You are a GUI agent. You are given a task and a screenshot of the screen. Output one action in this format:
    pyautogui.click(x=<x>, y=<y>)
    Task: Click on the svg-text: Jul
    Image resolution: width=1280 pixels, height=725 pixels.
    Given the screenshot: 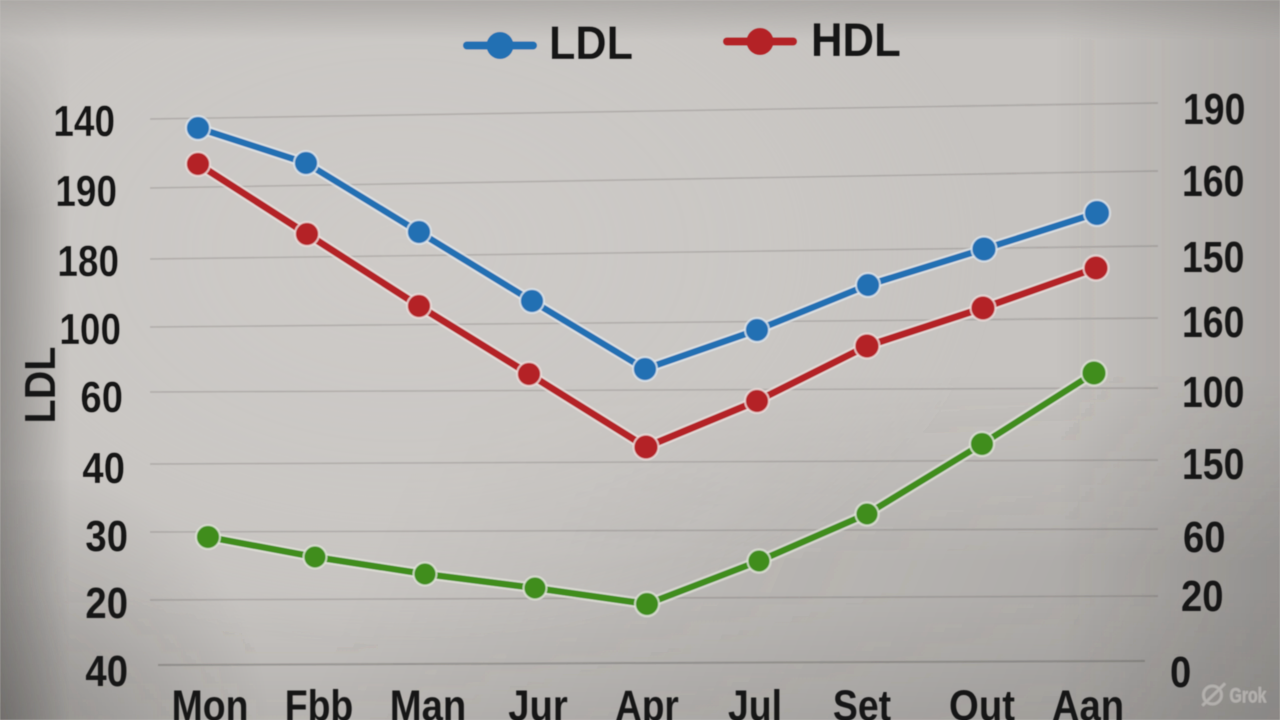 What is the action you would take?
    pyautogui.click(x=755, y=700)
    